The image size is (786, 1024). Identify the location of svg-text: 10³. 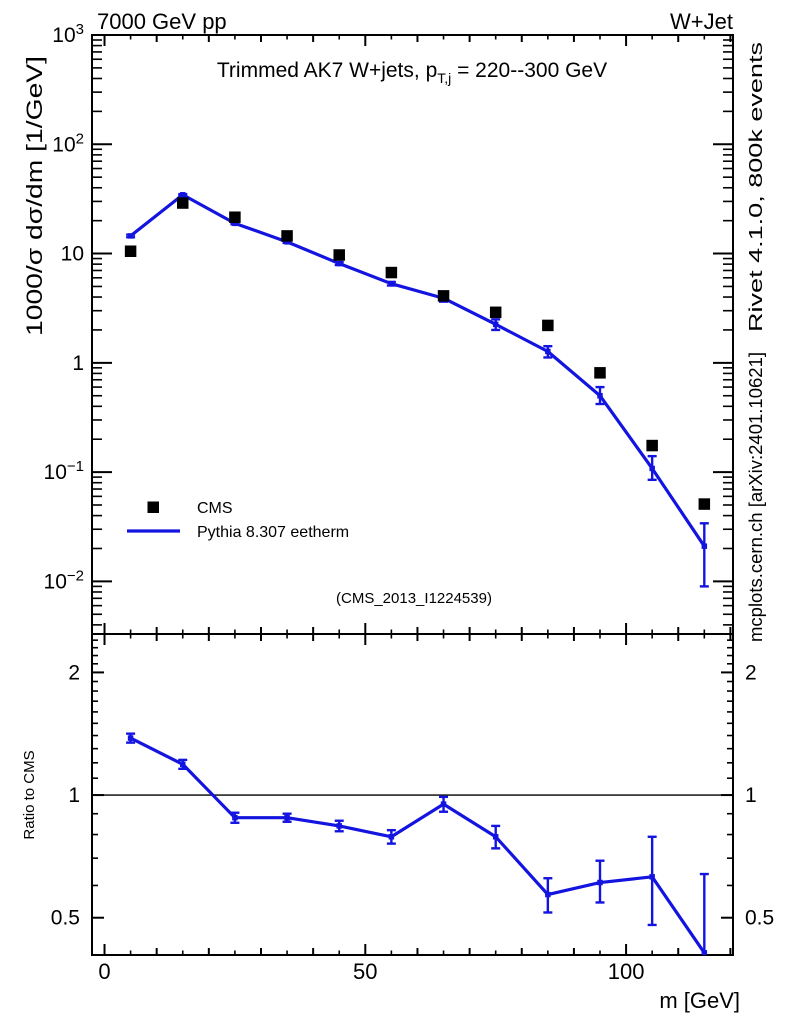
(68, 34).